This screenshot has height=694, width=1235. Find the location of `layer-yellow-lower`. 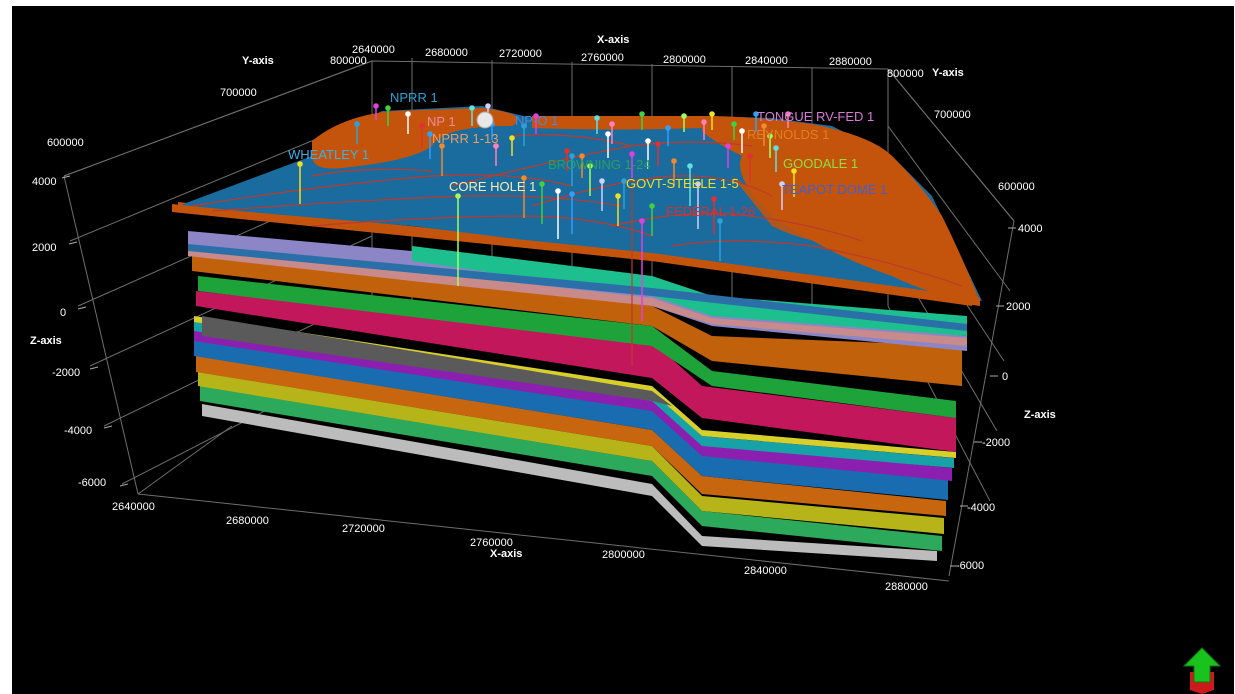

layer-yellow-lower is located at coordinates (571, 453).